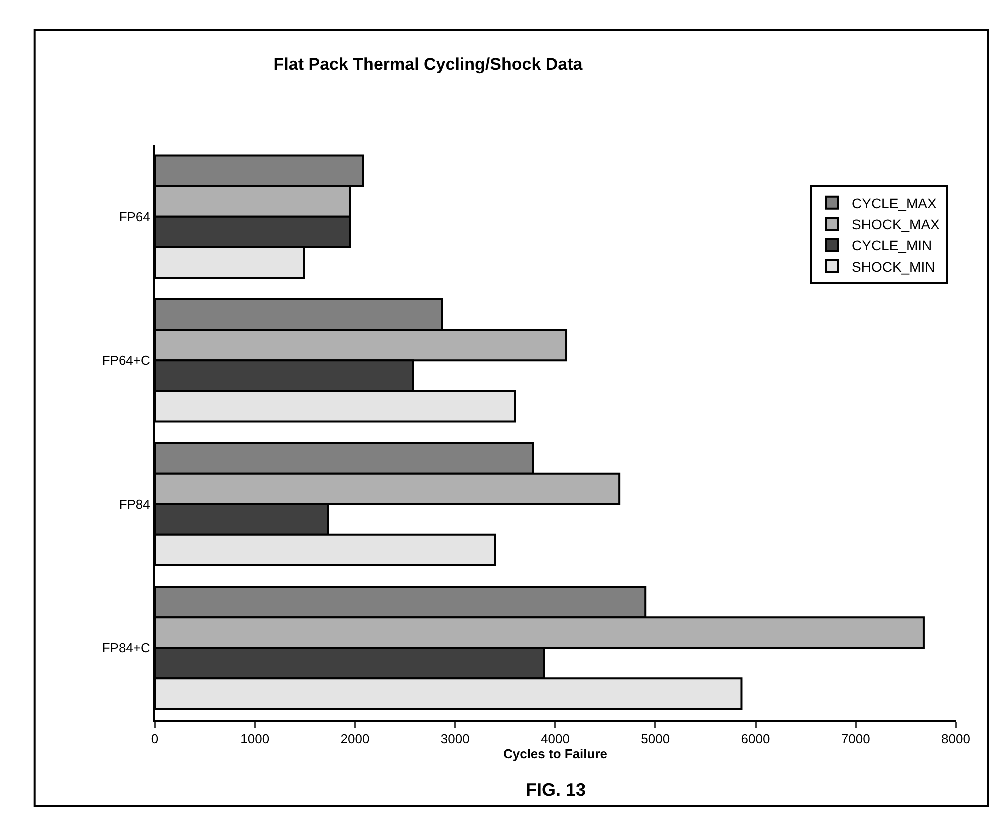 The height and width of the screenshot is (830, 996). I want to click on x-tick-label: 1000, so click(255, 739).